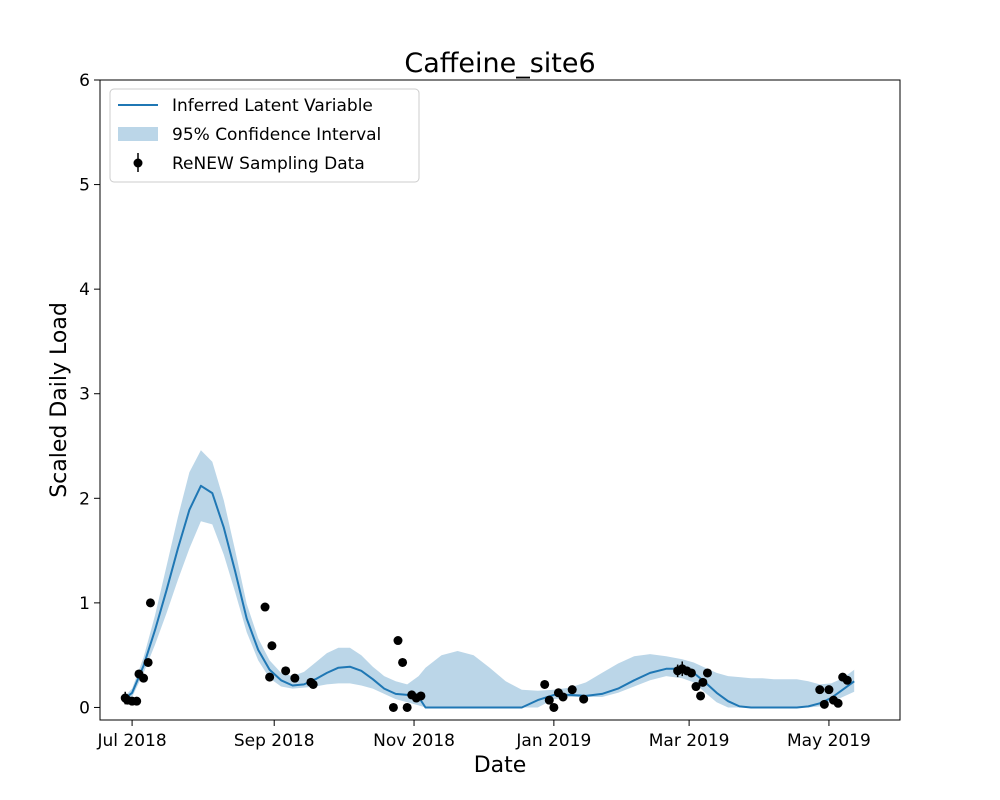 The image size is (1000, 800). I want to click on legend-label-interval: 95% Confidence Interval, so click(276, 135).